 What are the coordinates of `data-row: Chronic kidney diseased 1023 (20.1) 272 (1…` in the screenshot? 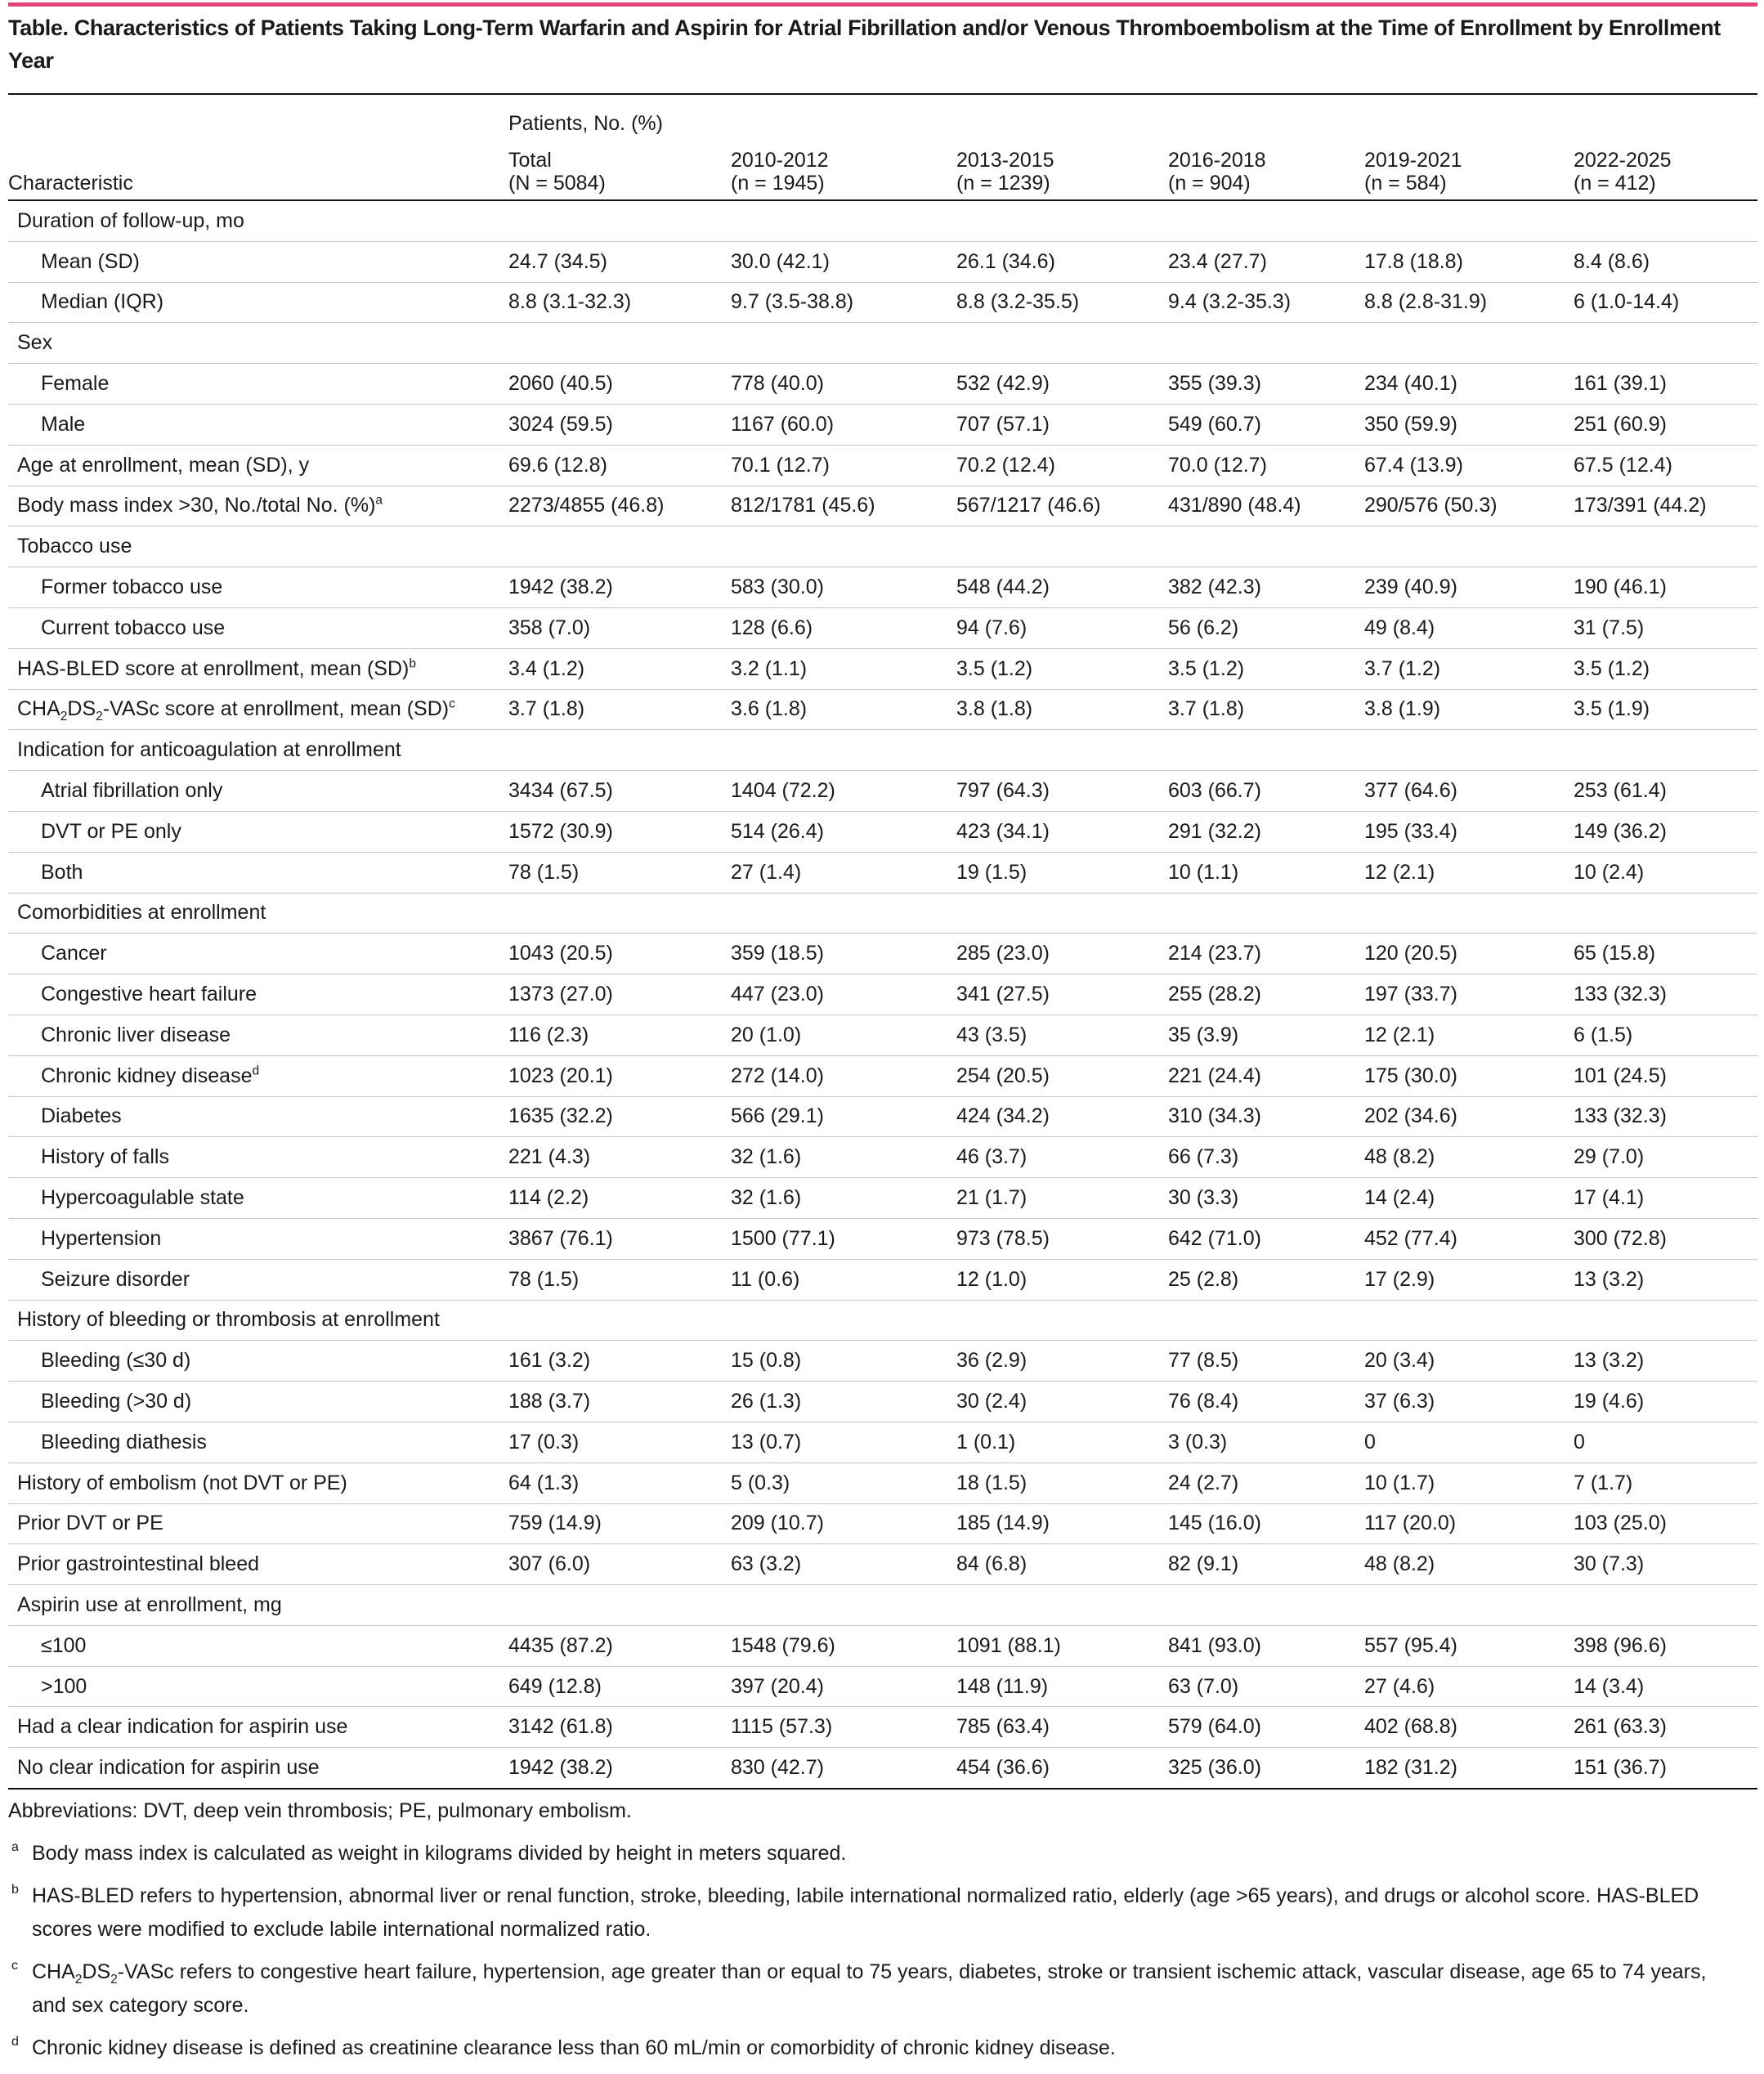 It's located at (883, 1075).